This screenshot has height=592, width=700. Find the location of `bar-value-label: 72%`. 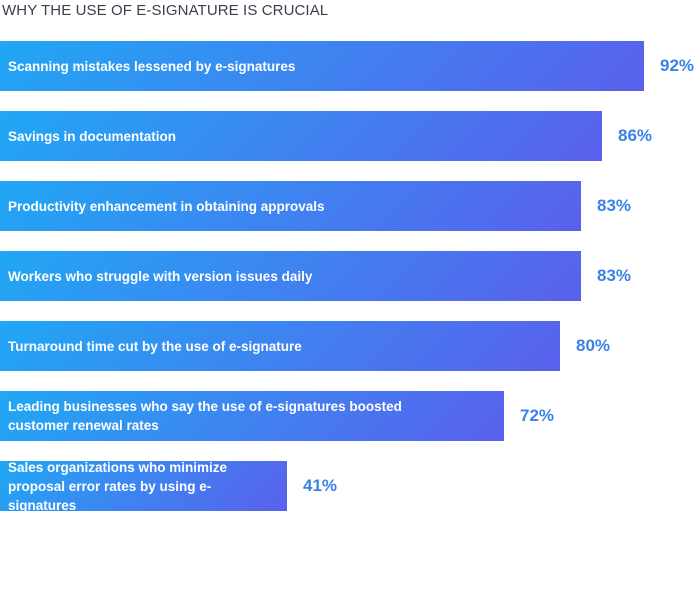

bar-value-label: 72% is located at coordinates (537, 415).